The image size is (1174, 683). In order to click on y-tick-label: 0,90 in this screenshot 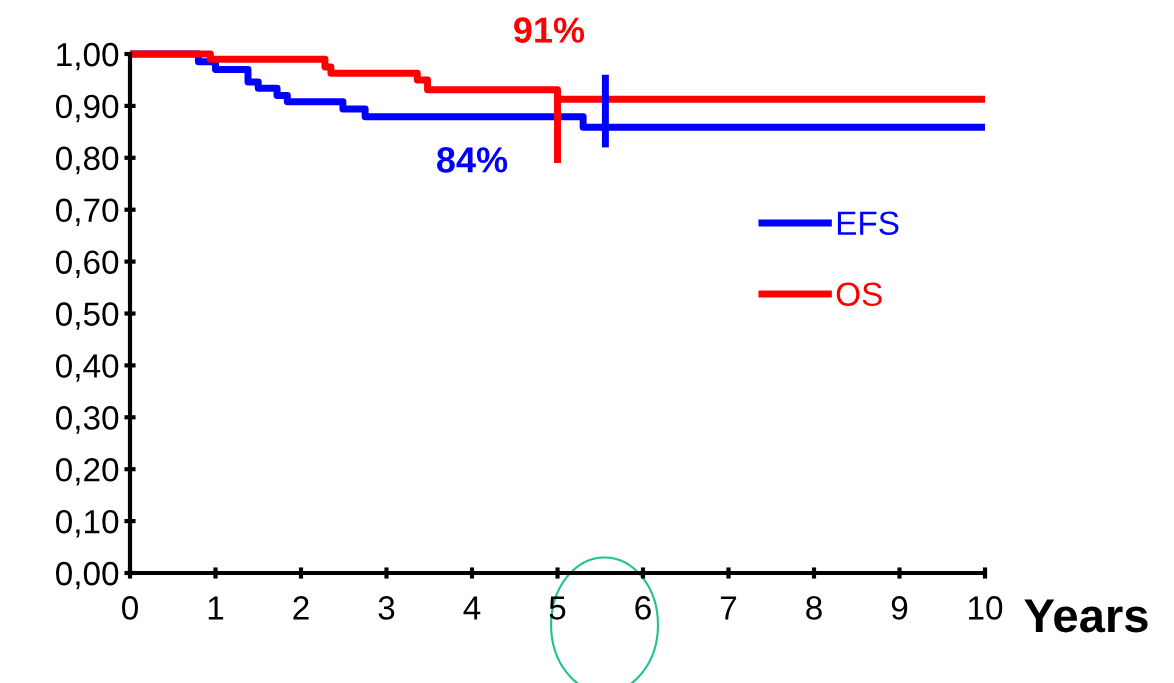, I will do `click(87, 108)`.